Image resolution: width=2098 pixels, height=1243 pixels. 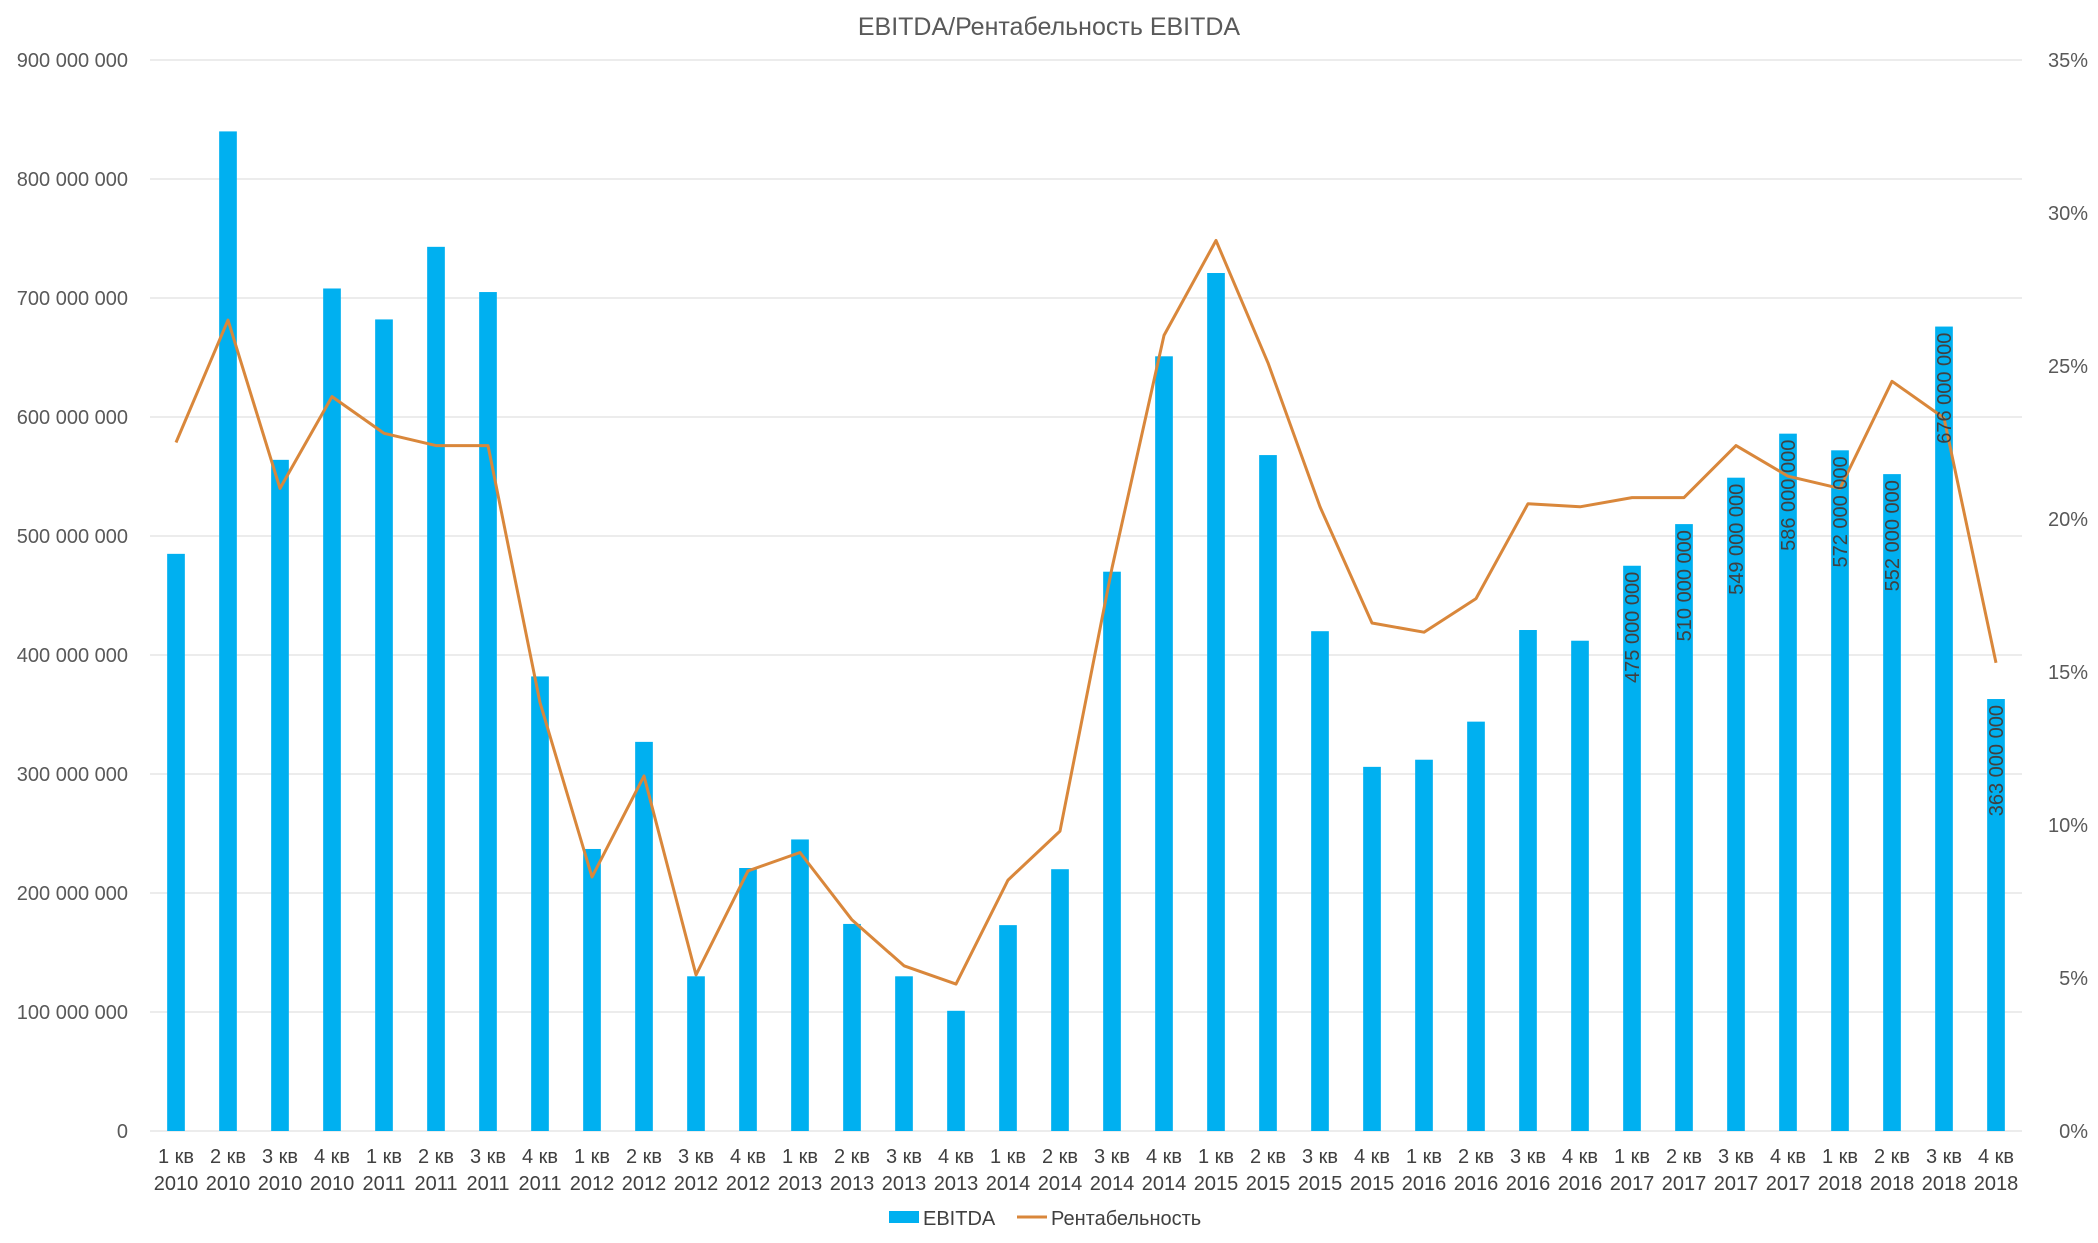 I want to click on right-axis-tick-label: 20%, so click(x=2068, y=520).